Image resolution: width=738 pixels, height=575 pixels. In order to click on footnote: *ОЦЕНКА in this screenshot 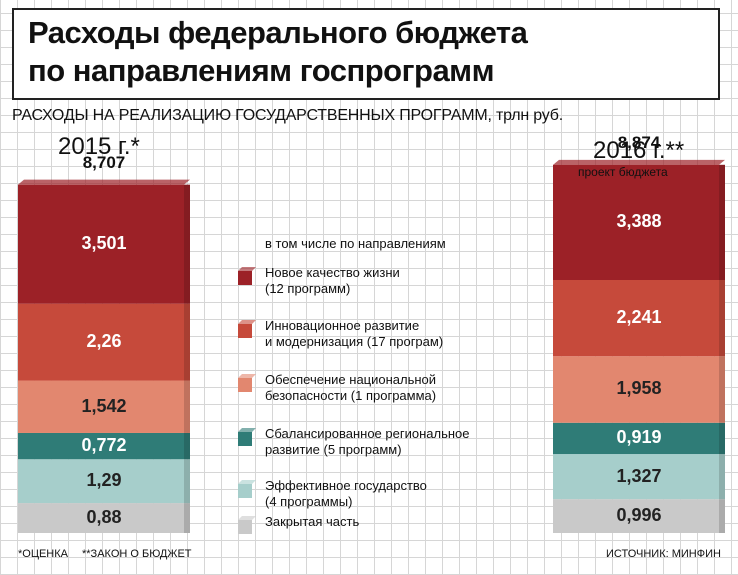, I will do `click(43, 554)`.